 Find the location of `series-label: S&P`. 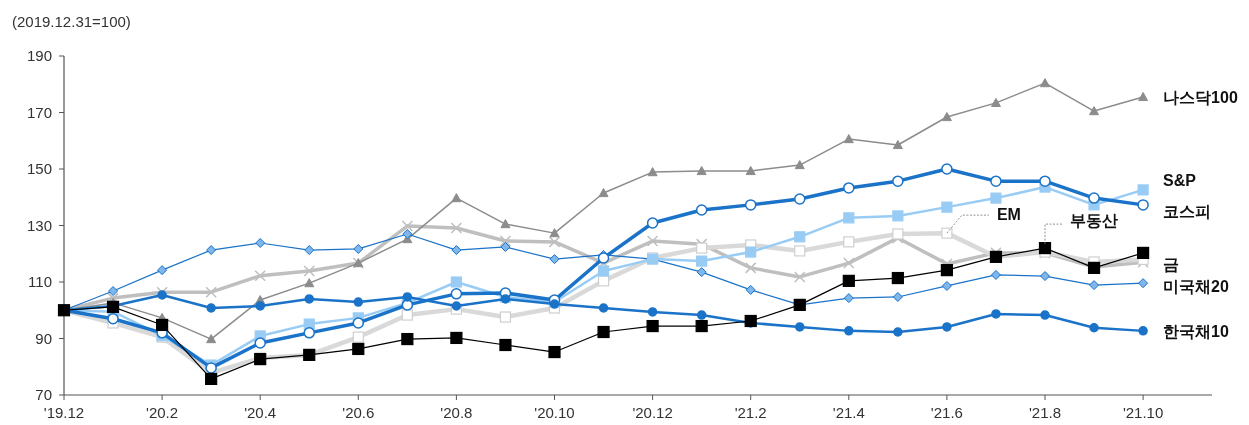

series-label: S&P is located at coordinates (1180, 180).